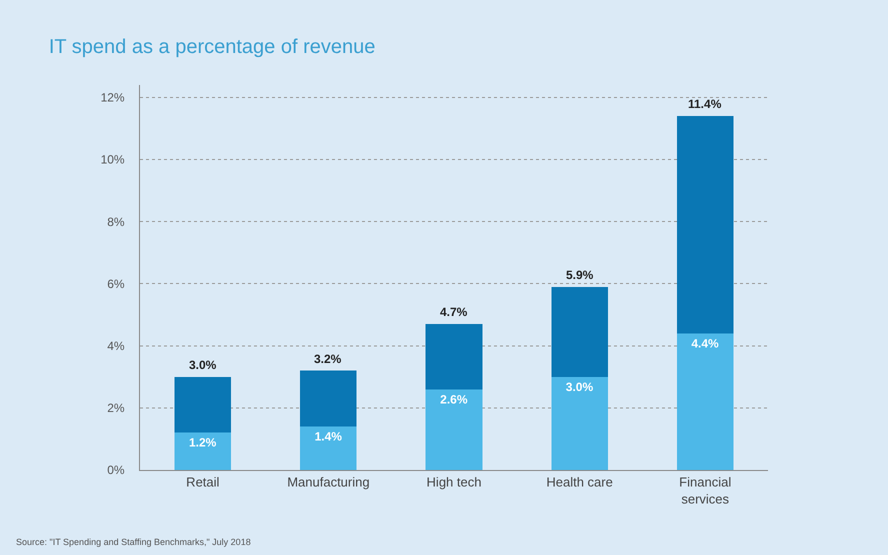 This screenshot has height=555, width=888. Describe the element at coordinates (328, 437) in the screenshot. I see `data-label: 1.4%` at that location.